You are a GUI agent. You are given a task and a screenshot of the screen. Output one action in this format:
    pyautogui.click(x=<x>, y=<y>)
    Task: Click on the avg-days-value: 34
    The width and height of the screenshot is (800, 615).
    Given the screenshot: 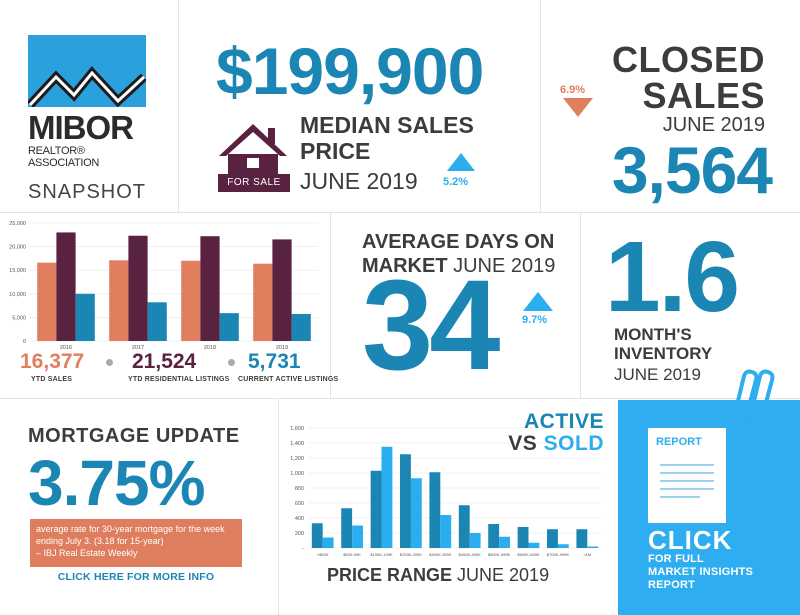 What is the action you would take?
    pyautogui.click(x=431, y=325)
    